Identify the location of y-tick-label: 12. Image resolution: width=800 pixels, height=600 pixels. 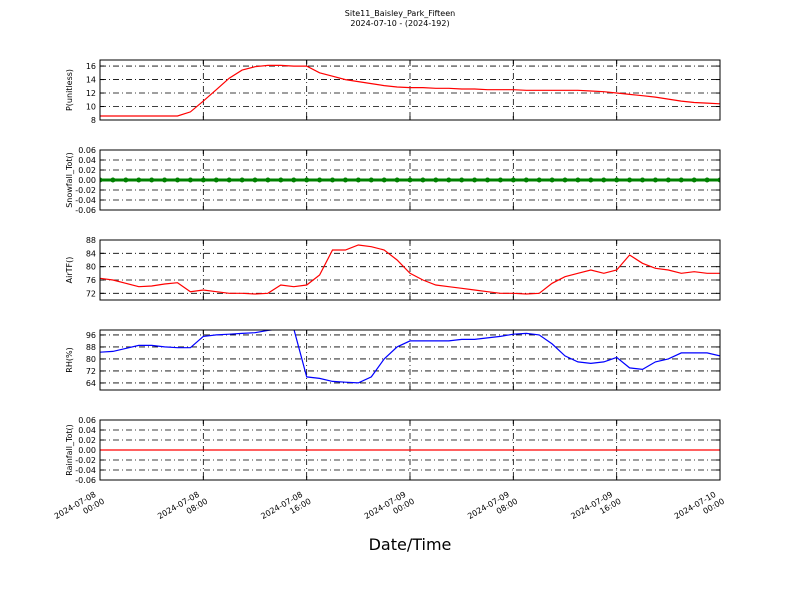
(91, 93).